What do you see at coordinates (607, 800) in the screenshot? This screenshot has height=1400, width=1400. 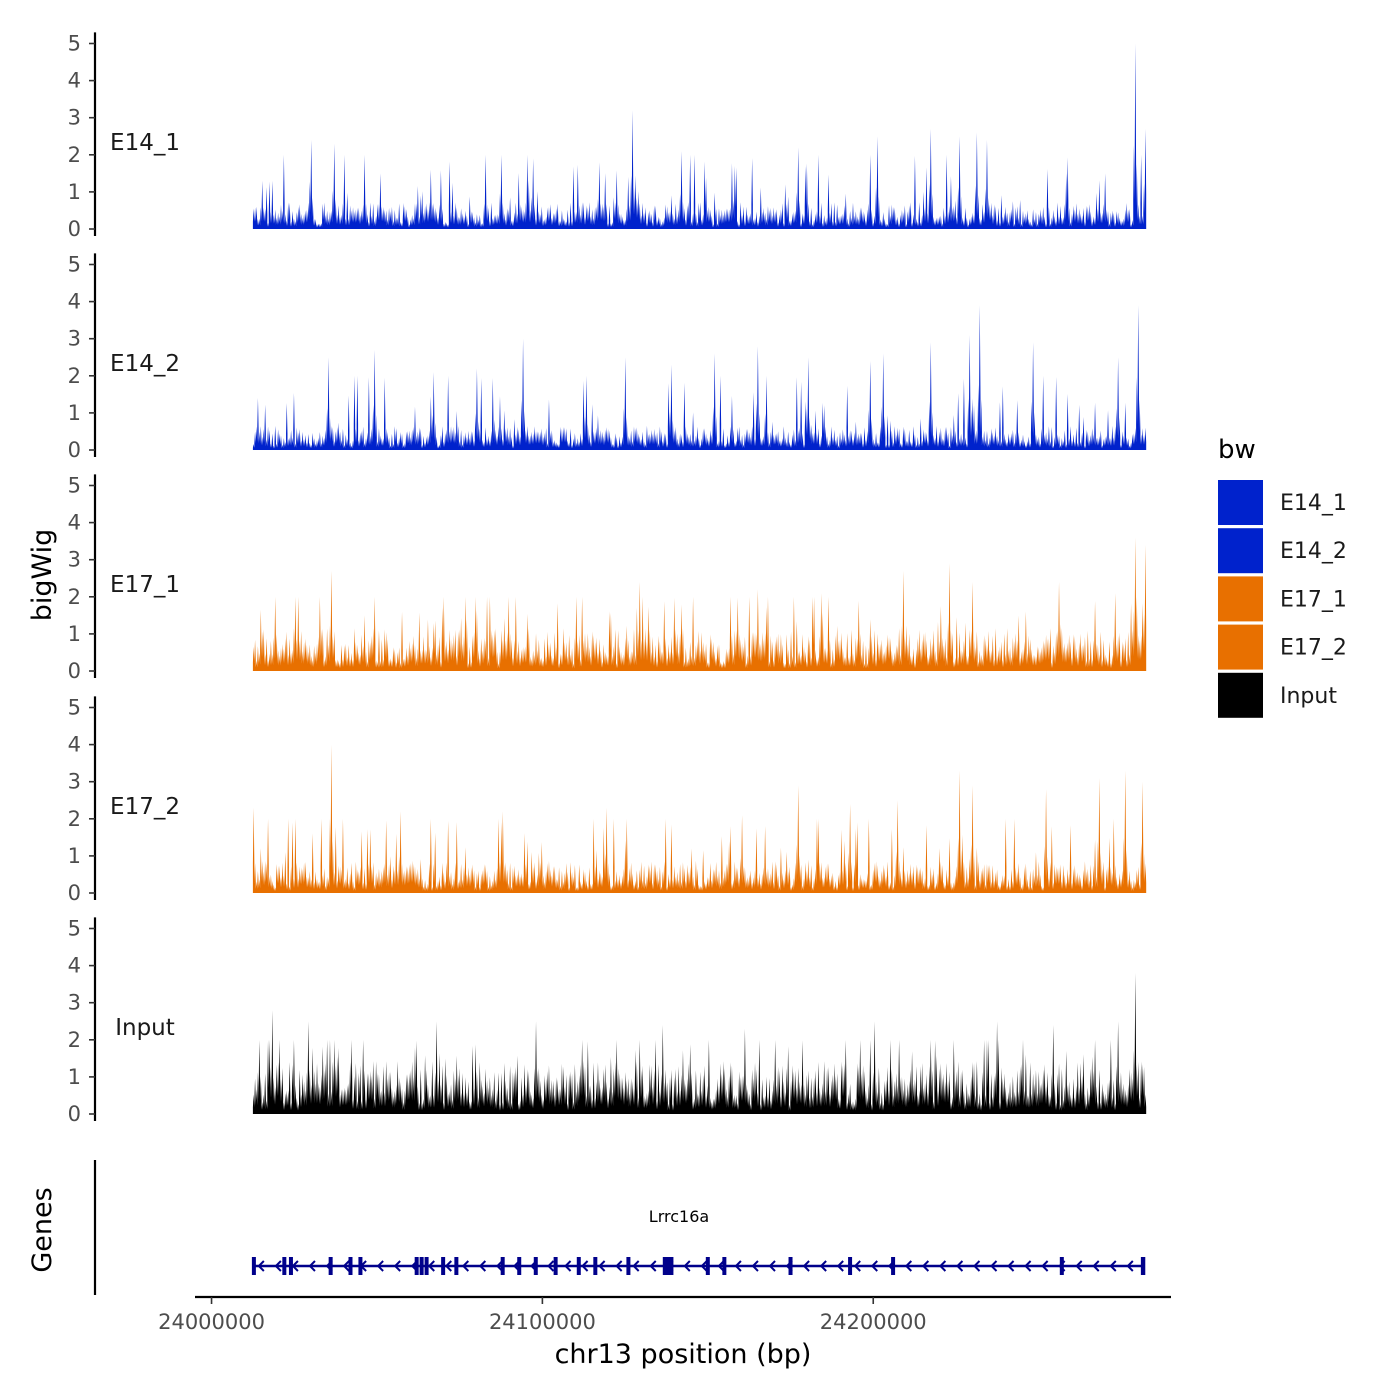 I see `track-E17_2: 0 1 2 3 4 5 E17_2` at bounding box center [607, 800].